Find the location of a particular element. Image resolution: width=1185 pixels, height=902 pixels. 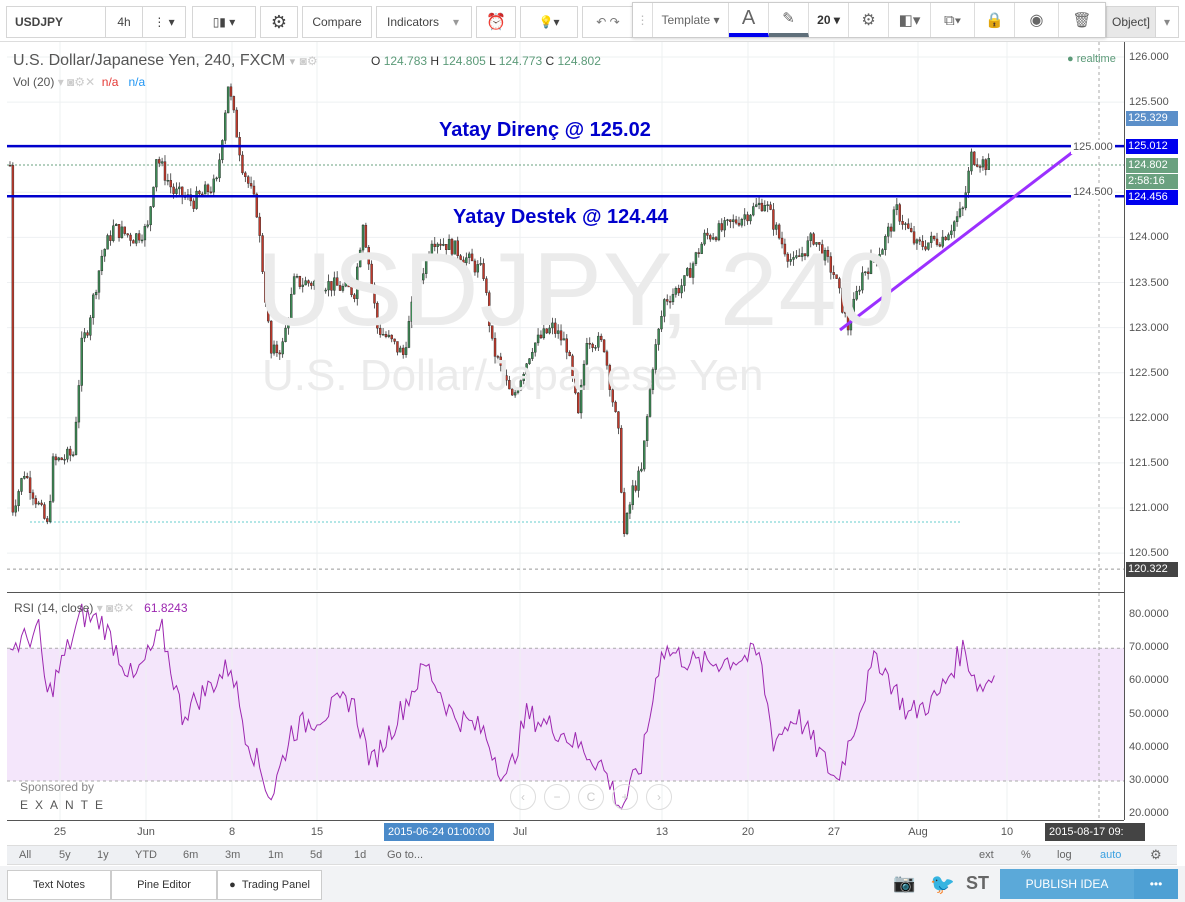

settings-button: ⚙ is located at coordinates (279, 22).